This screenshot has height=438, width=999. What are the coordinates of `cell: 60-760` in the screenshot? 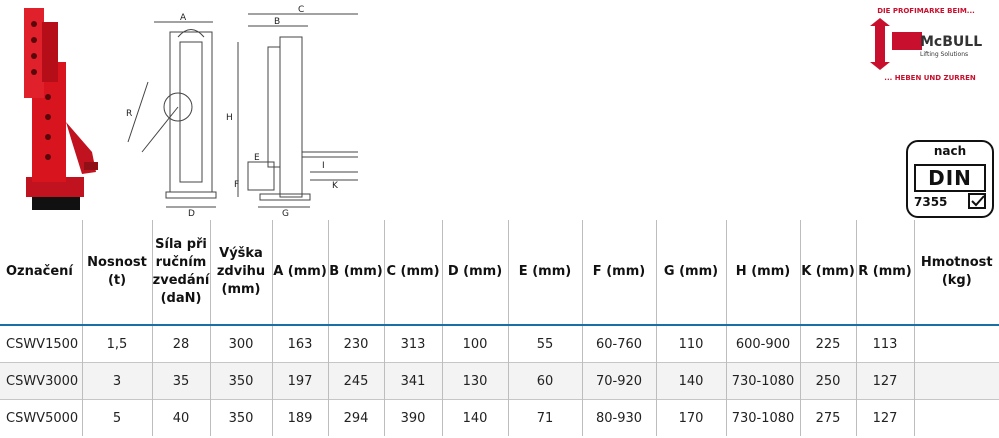 It's located at (618, 344).